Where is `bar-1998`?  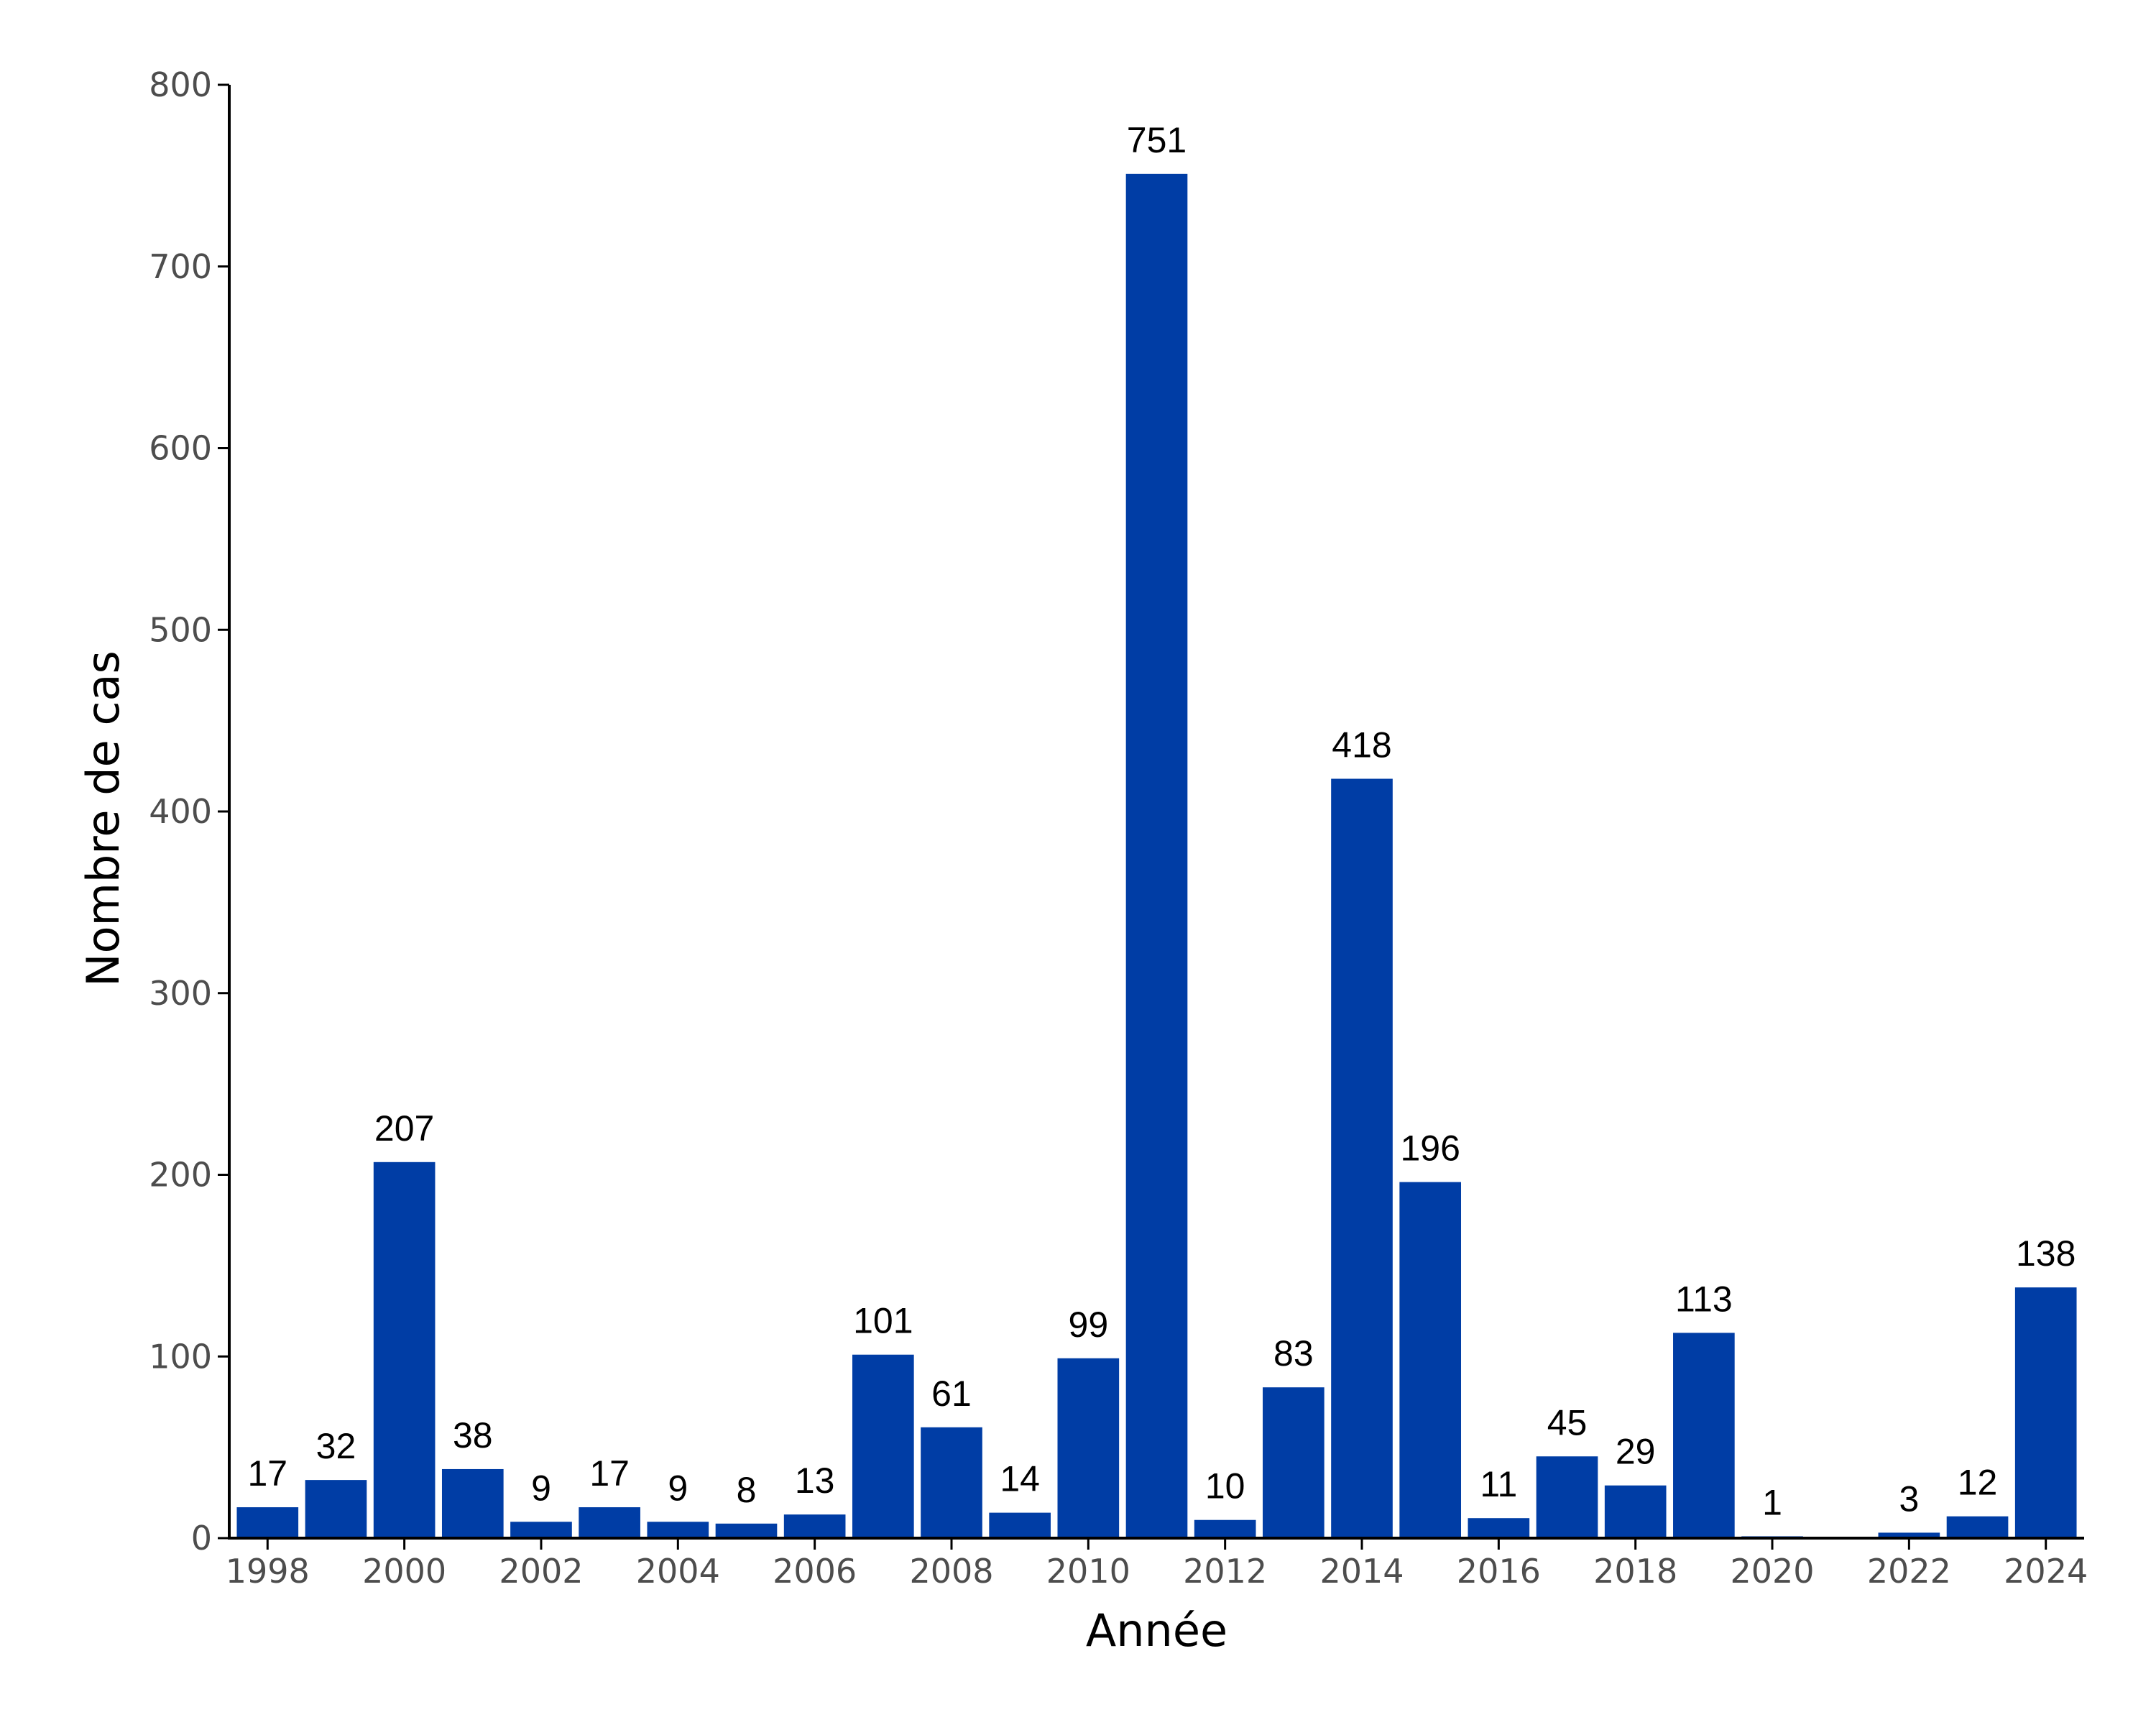
bar-1998 is located at coordinates (267, 1522).